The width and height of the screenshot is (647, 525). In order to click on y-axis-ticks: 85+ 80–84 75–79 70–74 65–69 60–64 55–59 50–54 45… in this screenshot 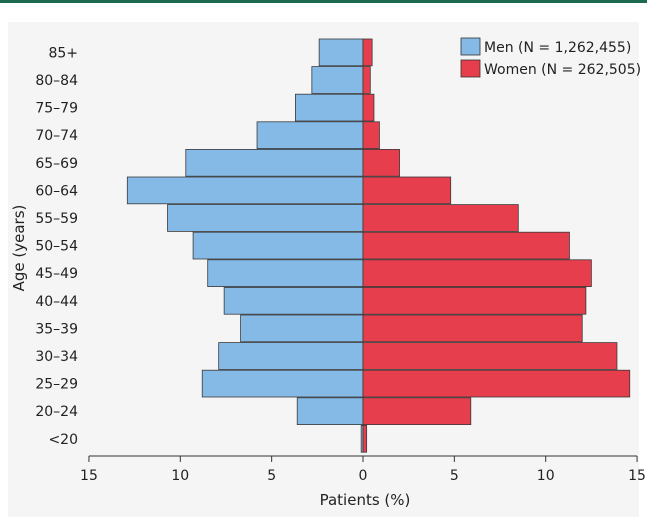, I will do `click(56, 246)`.